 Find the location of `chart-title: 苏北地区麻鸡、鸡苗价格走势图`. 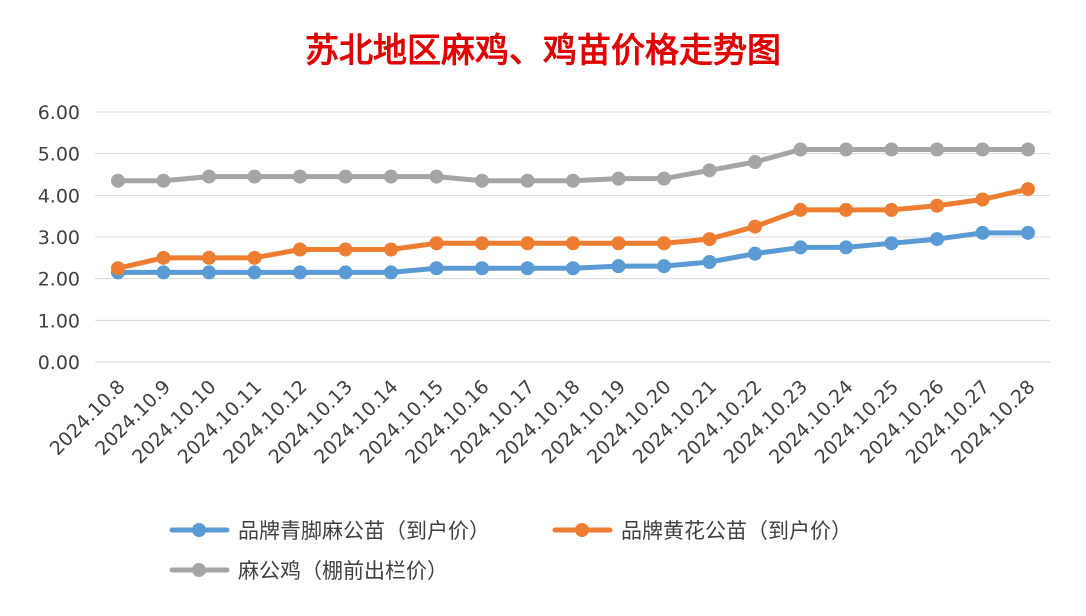

chart-title: 苏北地区麻鸡、鸡苗价格走势图 is located at coordinates (543, 51).